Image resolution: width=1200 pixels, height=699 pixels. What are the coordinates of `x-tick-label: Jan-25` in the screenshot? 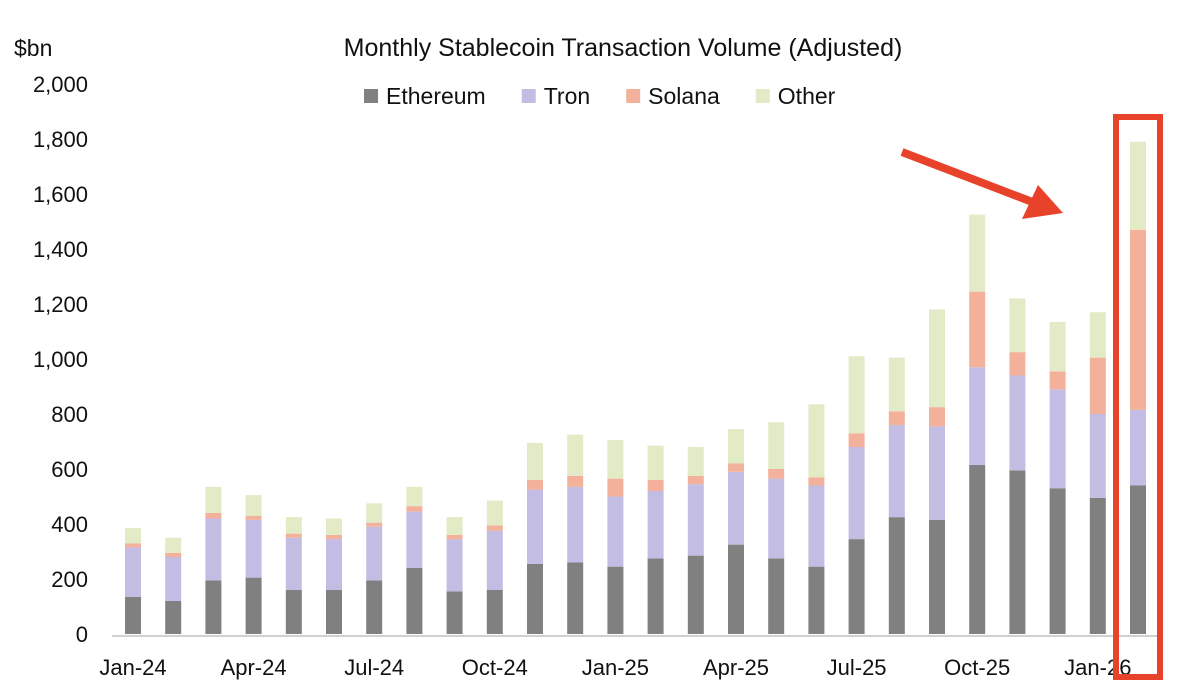 It's located at (615, 667).